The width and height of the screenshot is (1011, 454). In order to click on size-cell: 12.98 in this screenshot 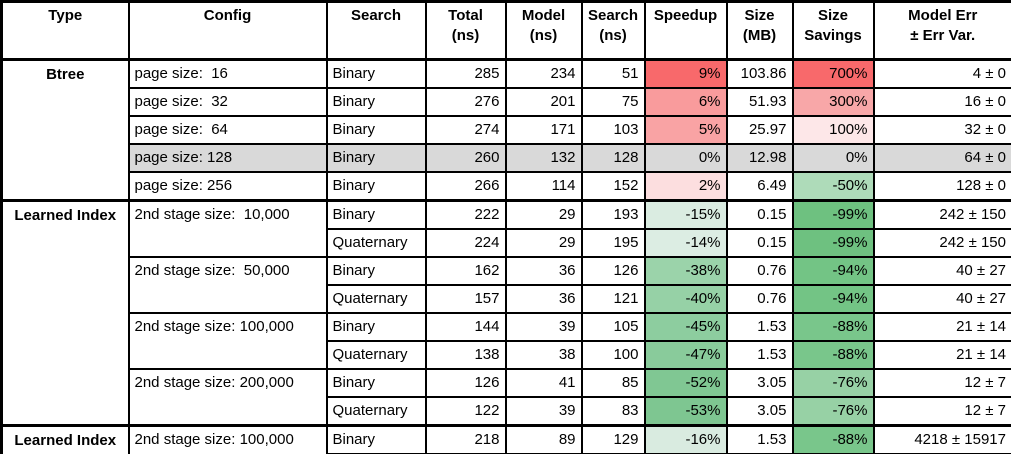, I will do `click(759, 158)`.